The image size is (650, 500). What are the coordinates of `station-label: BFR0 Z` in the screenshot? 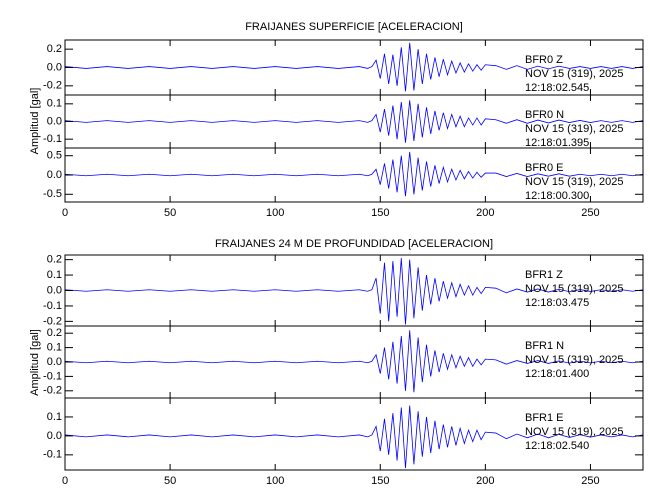 It's located at (544, 60).